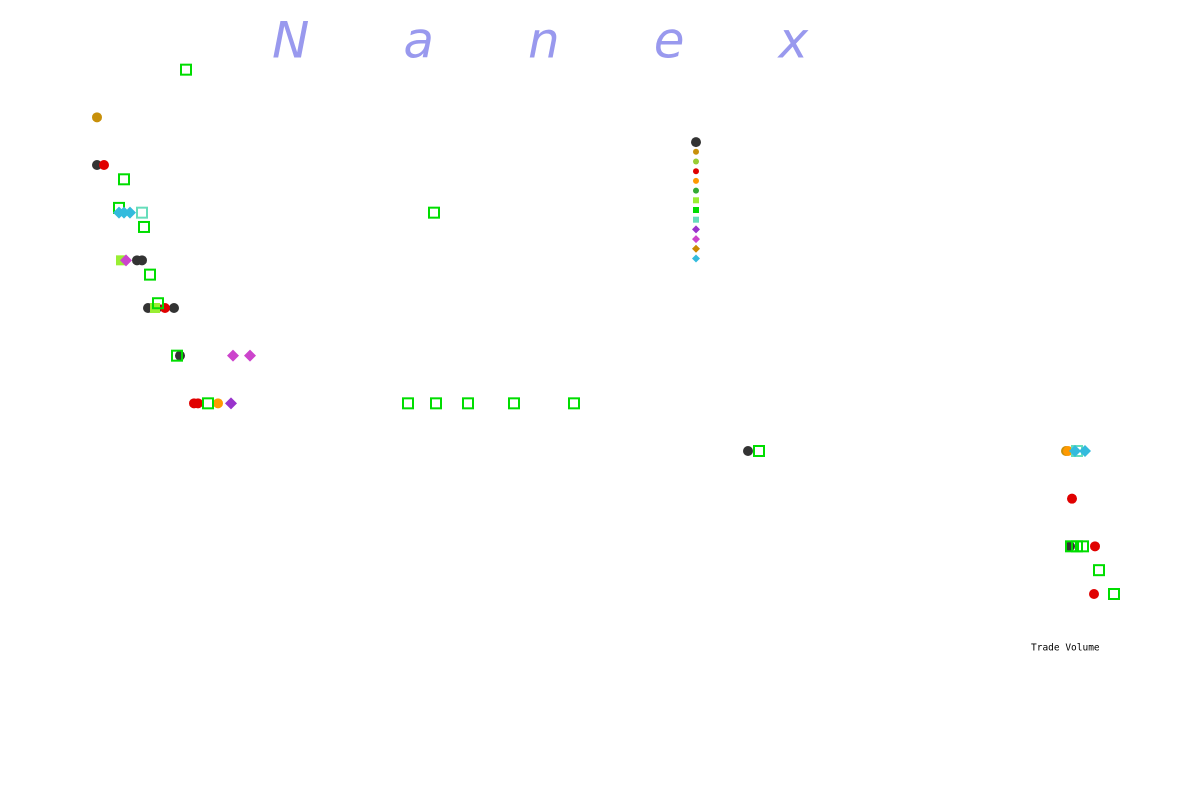 Image resolution: width=1200 pixels, height=800 pixels. I want to click on table-layer, so click(696, 200).